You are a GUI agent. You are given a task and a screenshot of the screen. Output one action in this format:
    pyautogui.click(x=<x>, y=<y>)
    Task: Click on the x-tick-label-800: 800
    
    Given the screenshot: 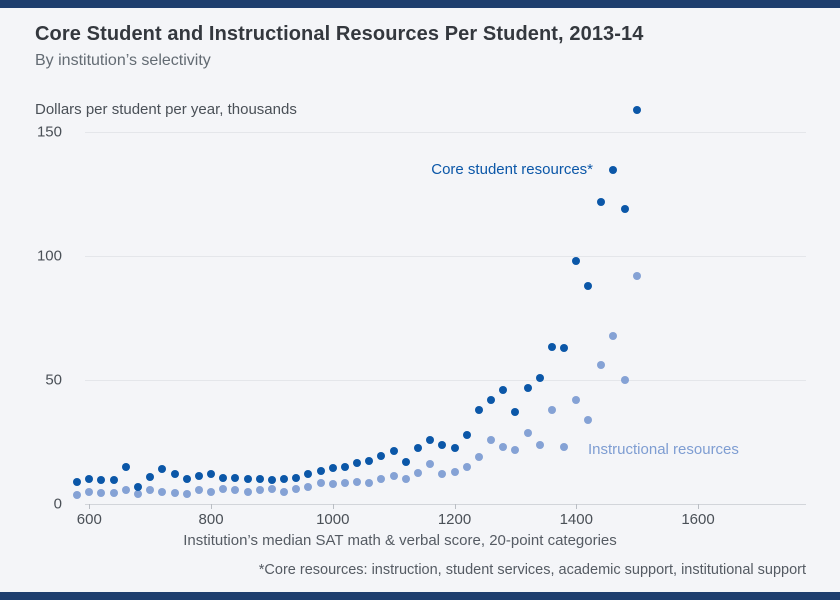 What is the action you would take?
    pyautogui.click(x=211, y=519)
    